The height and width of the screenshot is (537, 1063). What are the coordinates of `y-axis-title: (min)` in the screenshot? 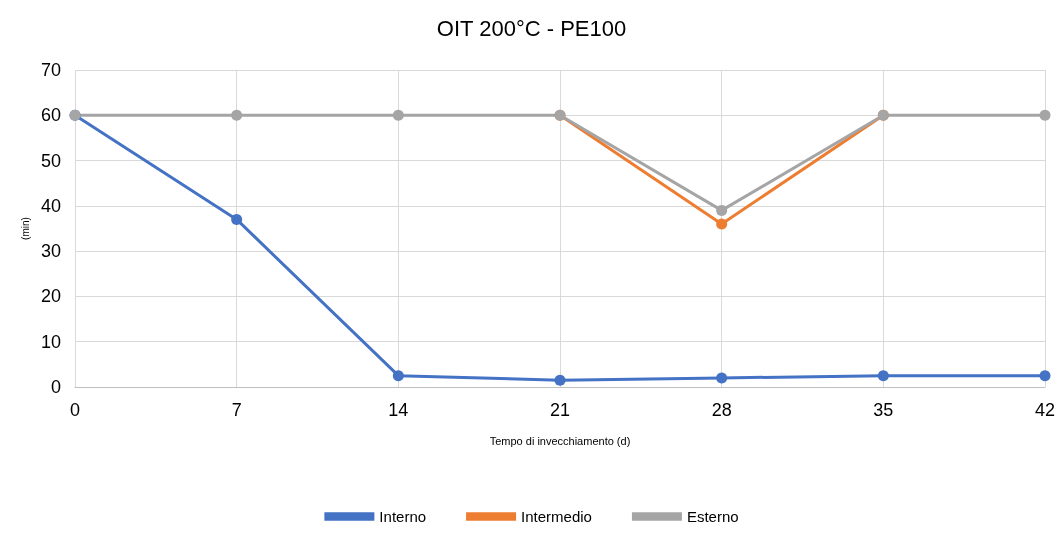 It's located at (25, 228).